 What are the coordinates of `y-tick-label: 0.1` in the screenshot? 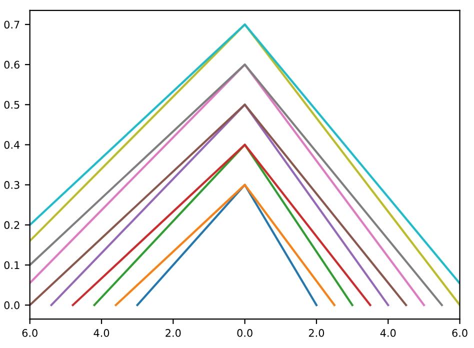 It's located at (12, 265).